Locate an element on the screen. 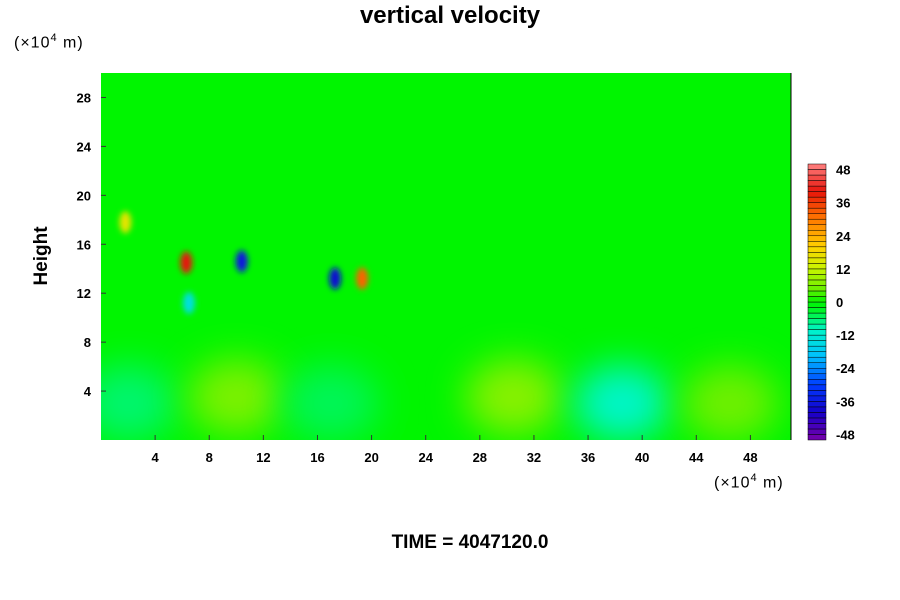 The width and height of the screenshot is (900, 600). y-tick-label: 4 is located at coordinates (88, 391).